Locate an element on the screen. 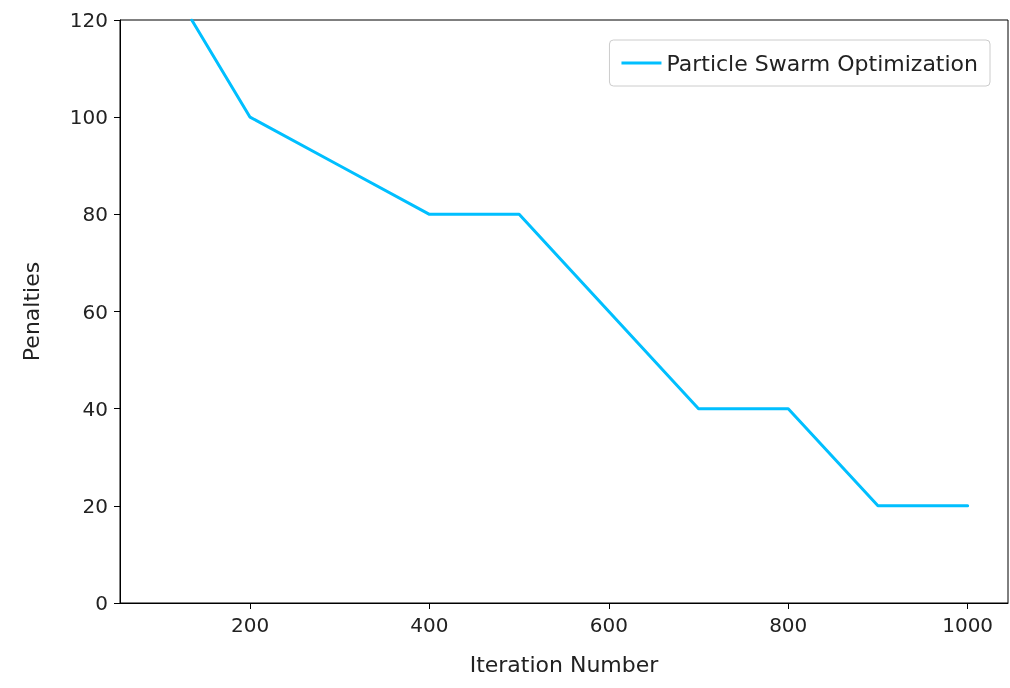  y-axis-title: Penalties is located at coordinates (31, 311).